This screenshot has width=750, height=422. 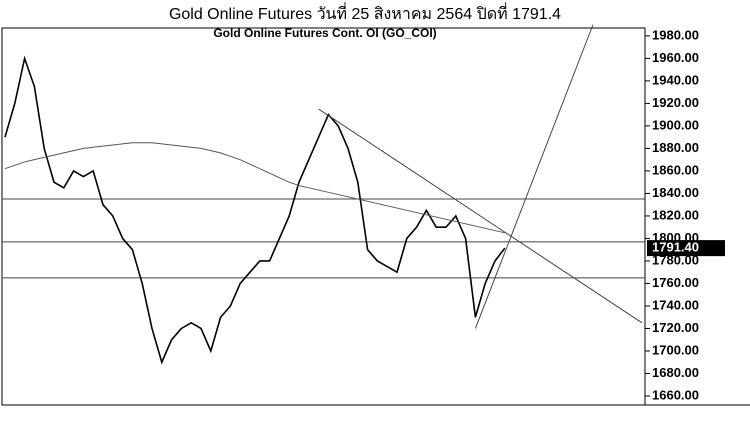 What do you see at coordinates (324, 33) in the screenshot?
I see `chart-subtitle: Gold Online Futures Cont. OI (GO_COI)` at bounding box center [324, 33].